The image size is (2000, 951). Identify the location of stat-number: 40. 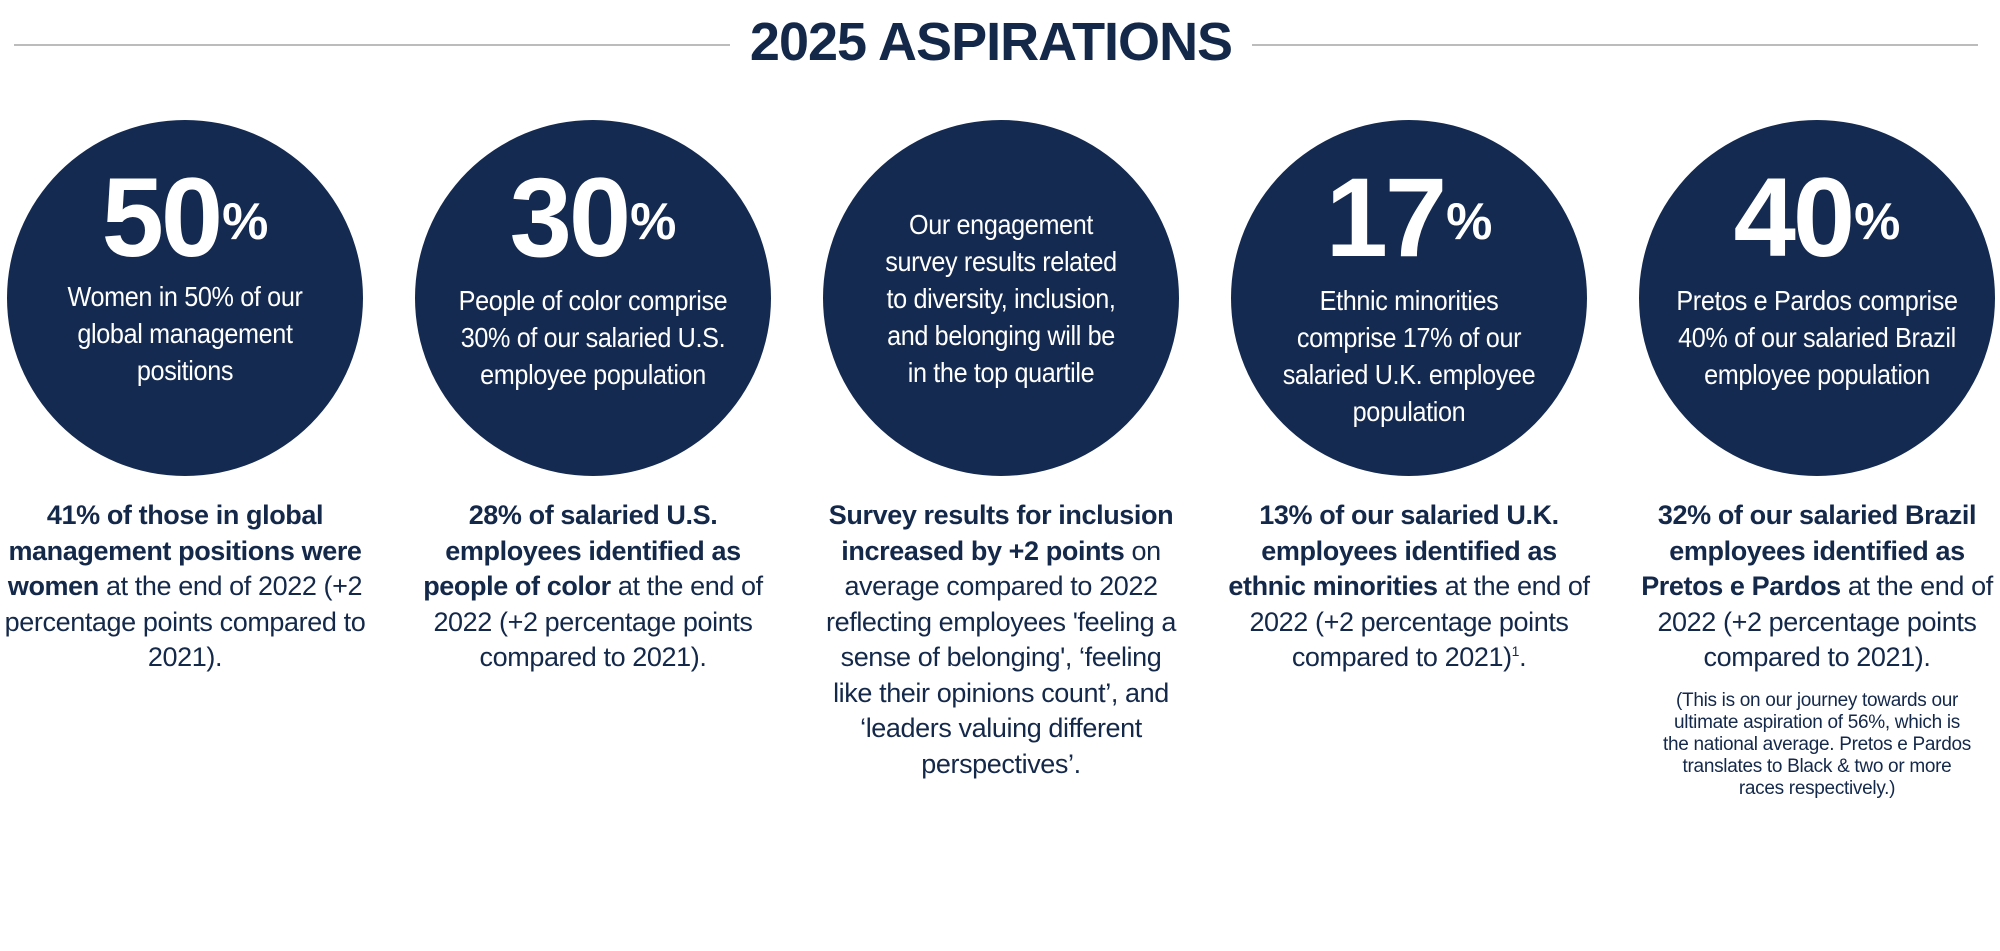
(1794, 217).